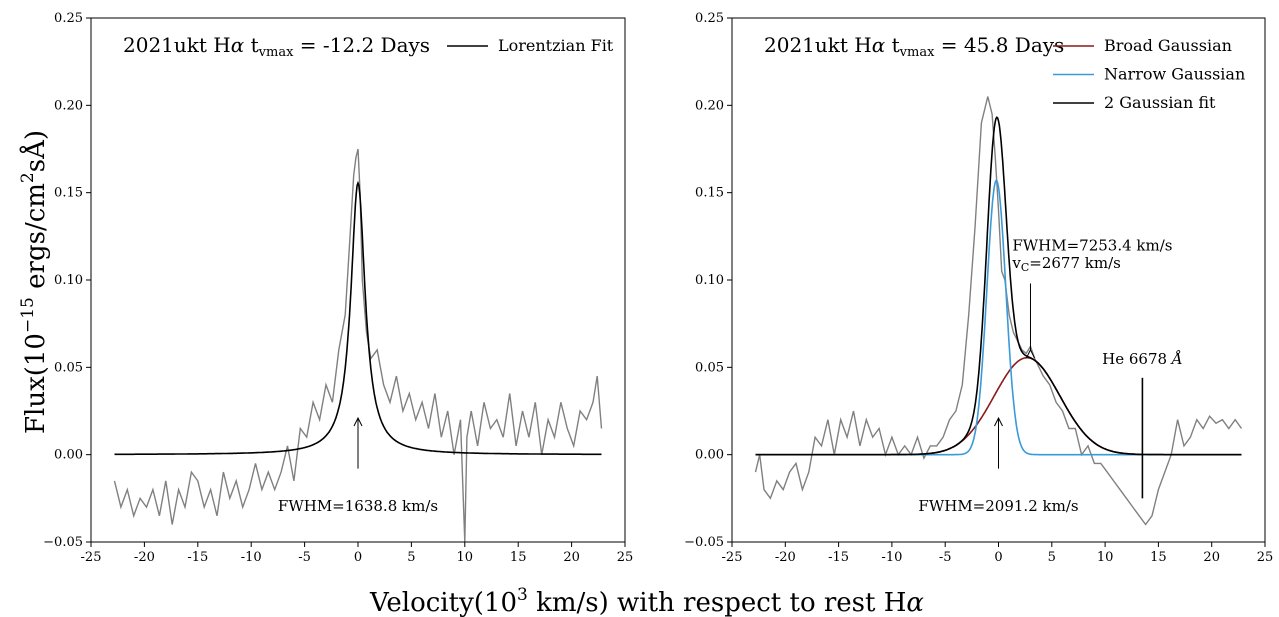 This screenshot has height=617, width=1279. I want to click on annotation-fwhm: FWHM=1638.8 km/s, so click(358, 506).